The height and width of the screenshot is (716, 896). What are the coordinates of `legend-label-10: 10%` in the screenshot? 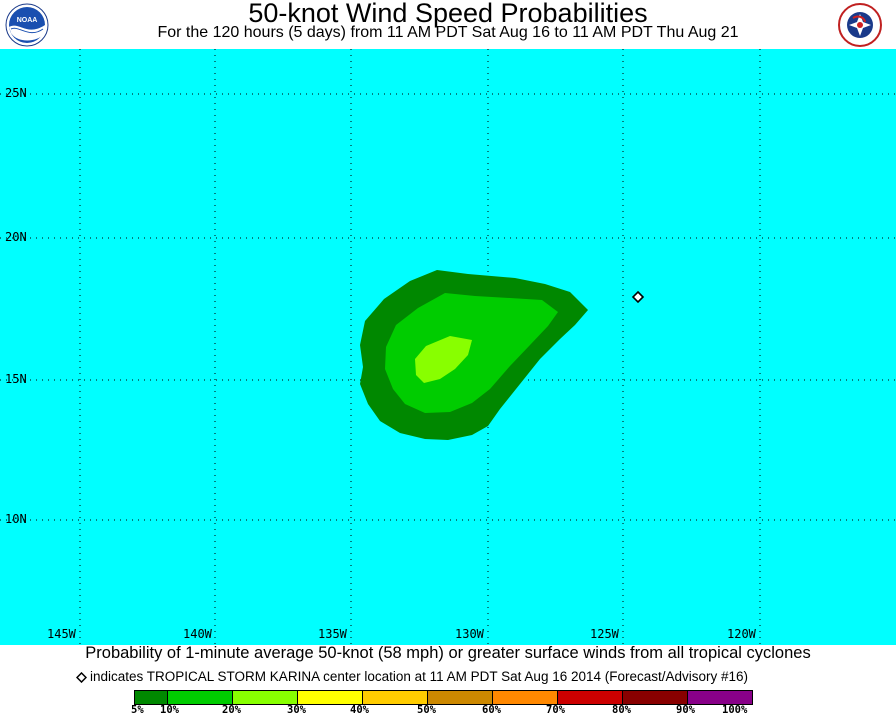 It's located at (169, 710).